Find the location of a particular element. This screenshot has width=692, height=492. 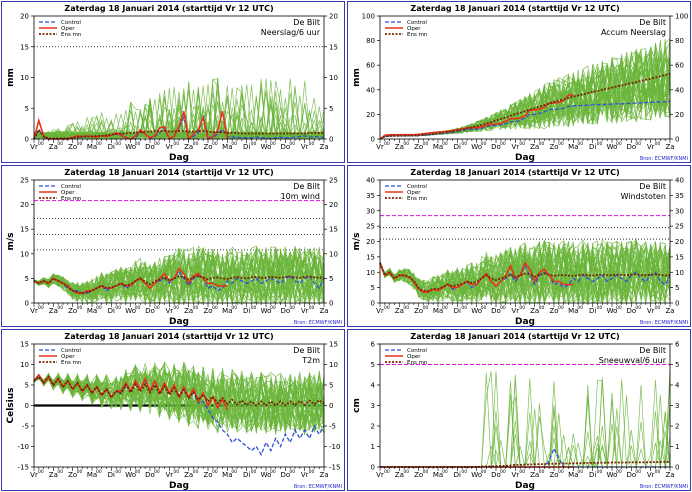

y-tick-label-left: 1 is located at coordinates (373, 447).